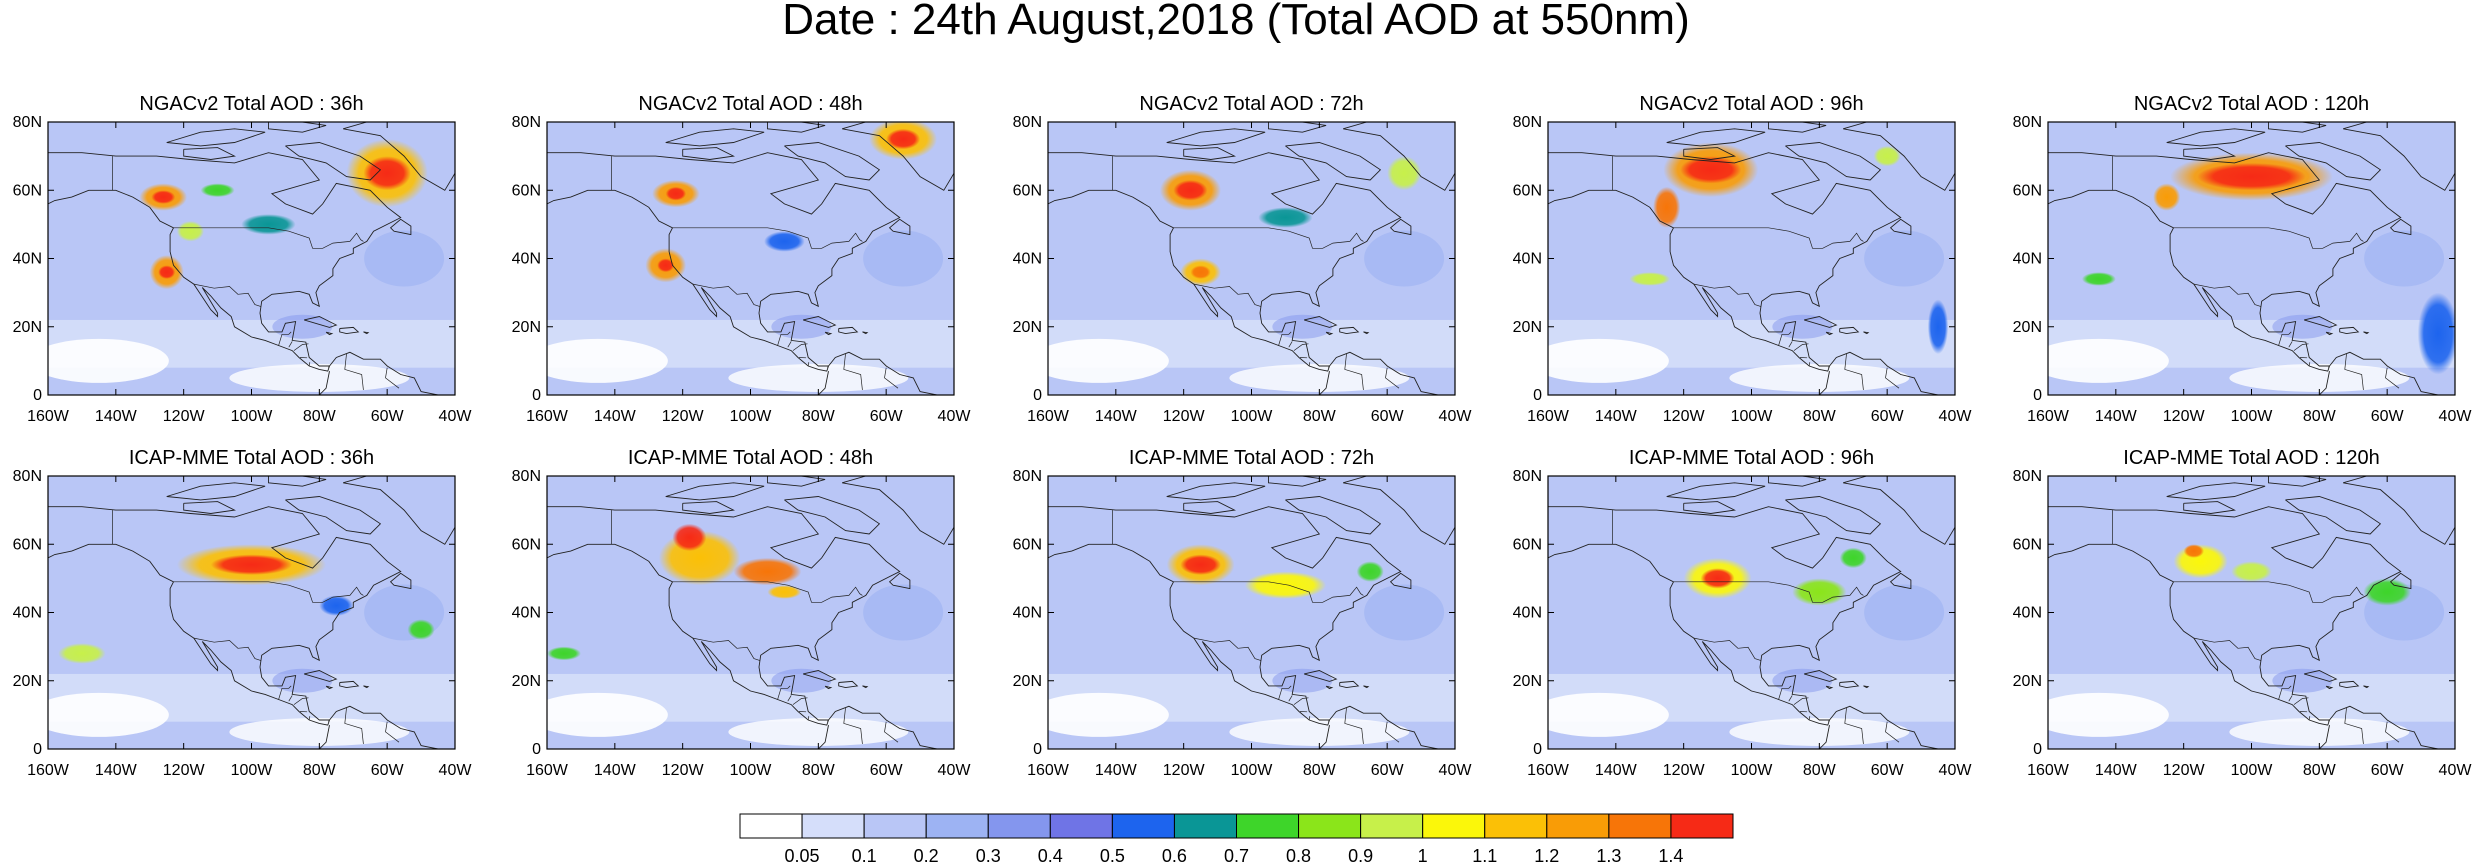 The width and height of the screenshot is (2472, 862). What do you see at coordinates (1751, 104) in the screenshot?
I see `panel-title: NGACv2 Total AOD : 96h` at bounding box center [1751, 104].